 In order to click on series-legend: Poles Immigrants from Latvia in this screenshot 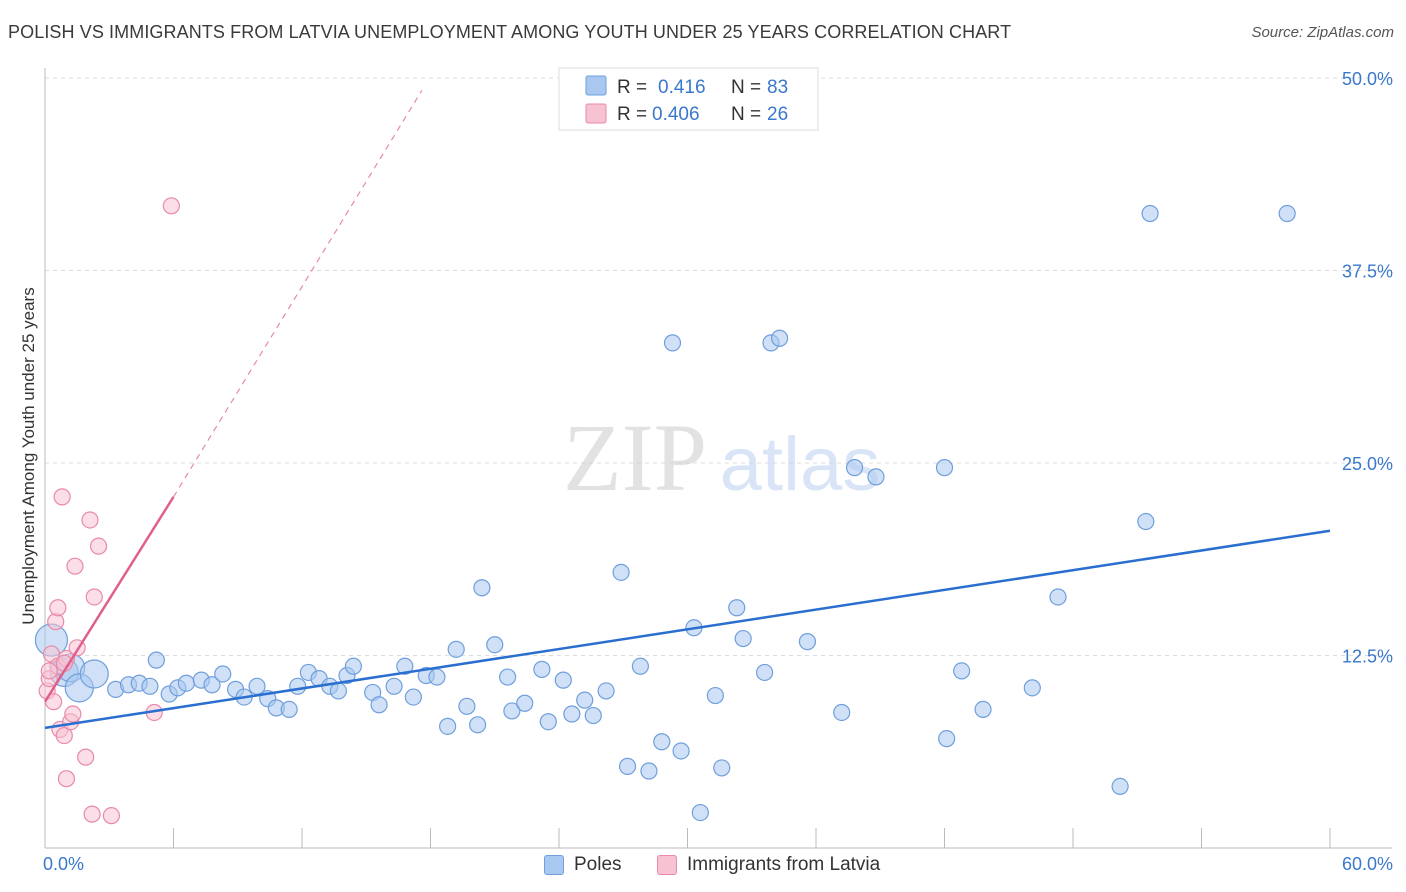, I will do `click(703, 865)`.